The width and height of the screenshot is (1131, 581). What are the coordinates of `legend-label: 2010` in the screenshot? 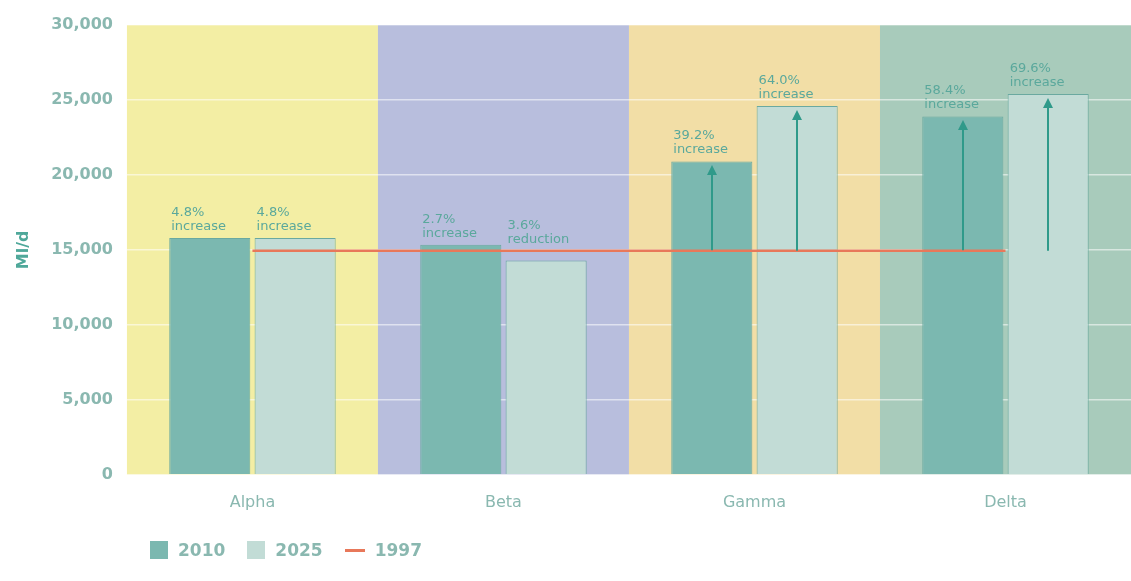 It's located at (202, 550).